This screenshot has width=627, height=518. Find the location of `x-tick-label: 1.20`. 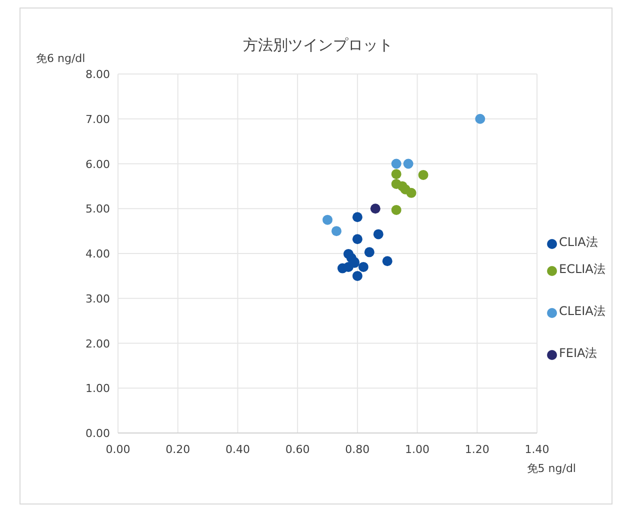

x-tick-label: 1.20 is located at coordinates (477, 449).